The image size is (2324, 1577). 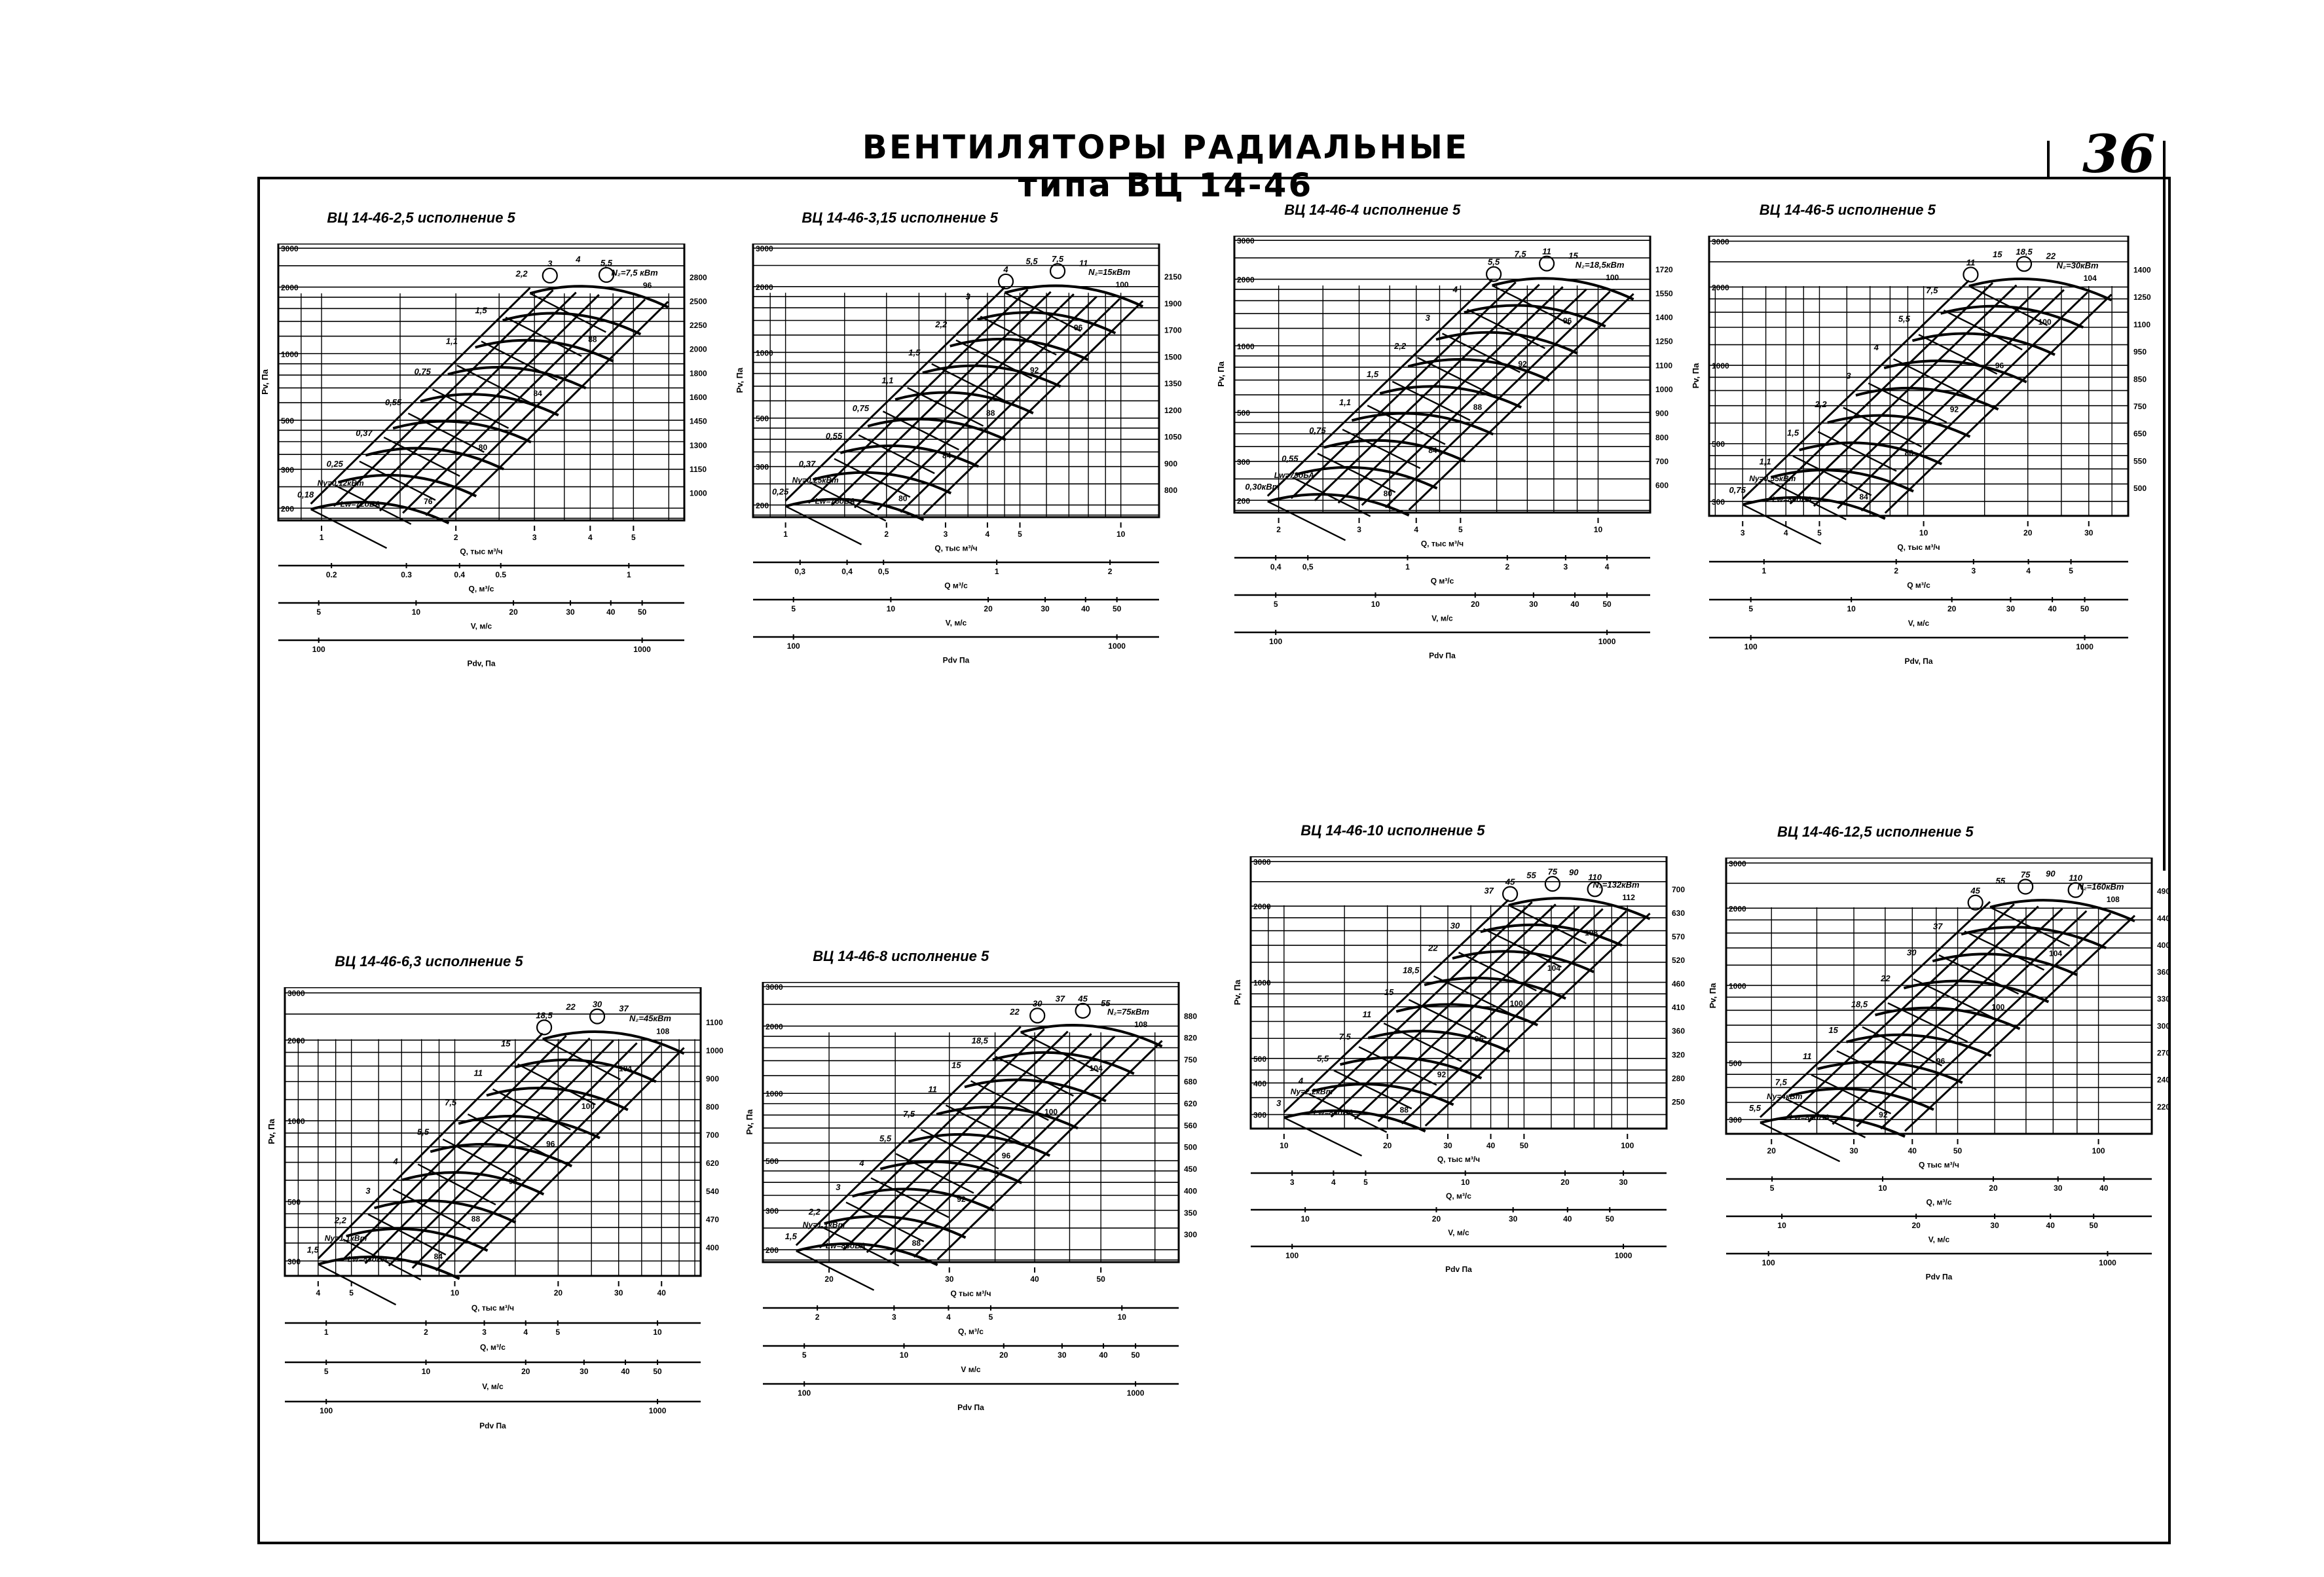 I want to click on power-label: 15, so click(x=1833, y=1030).